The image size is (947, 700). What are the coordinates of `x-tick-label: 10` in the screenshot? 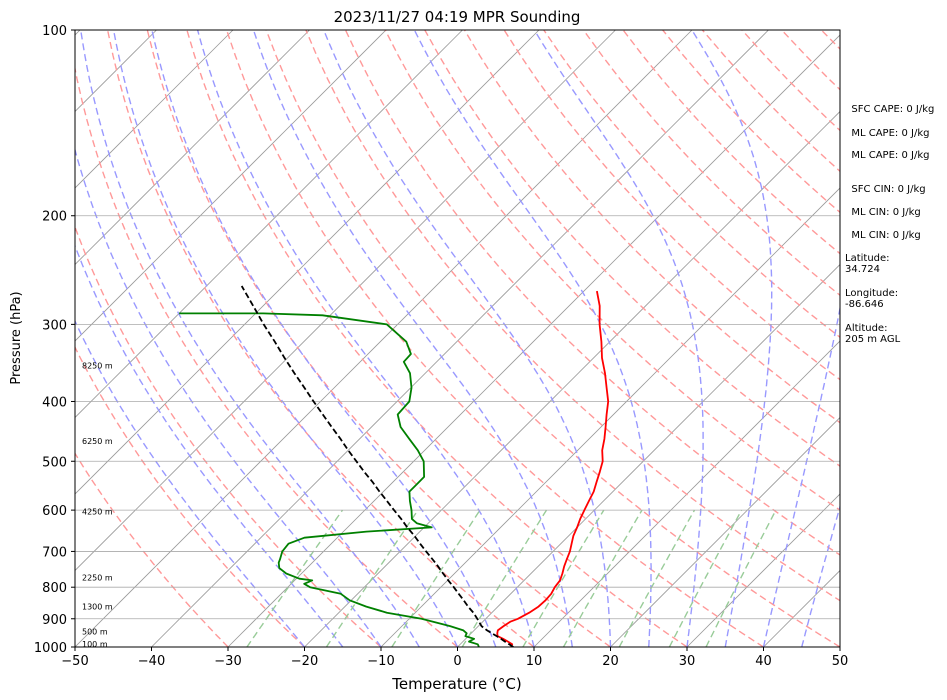 It's located at (534, 661).